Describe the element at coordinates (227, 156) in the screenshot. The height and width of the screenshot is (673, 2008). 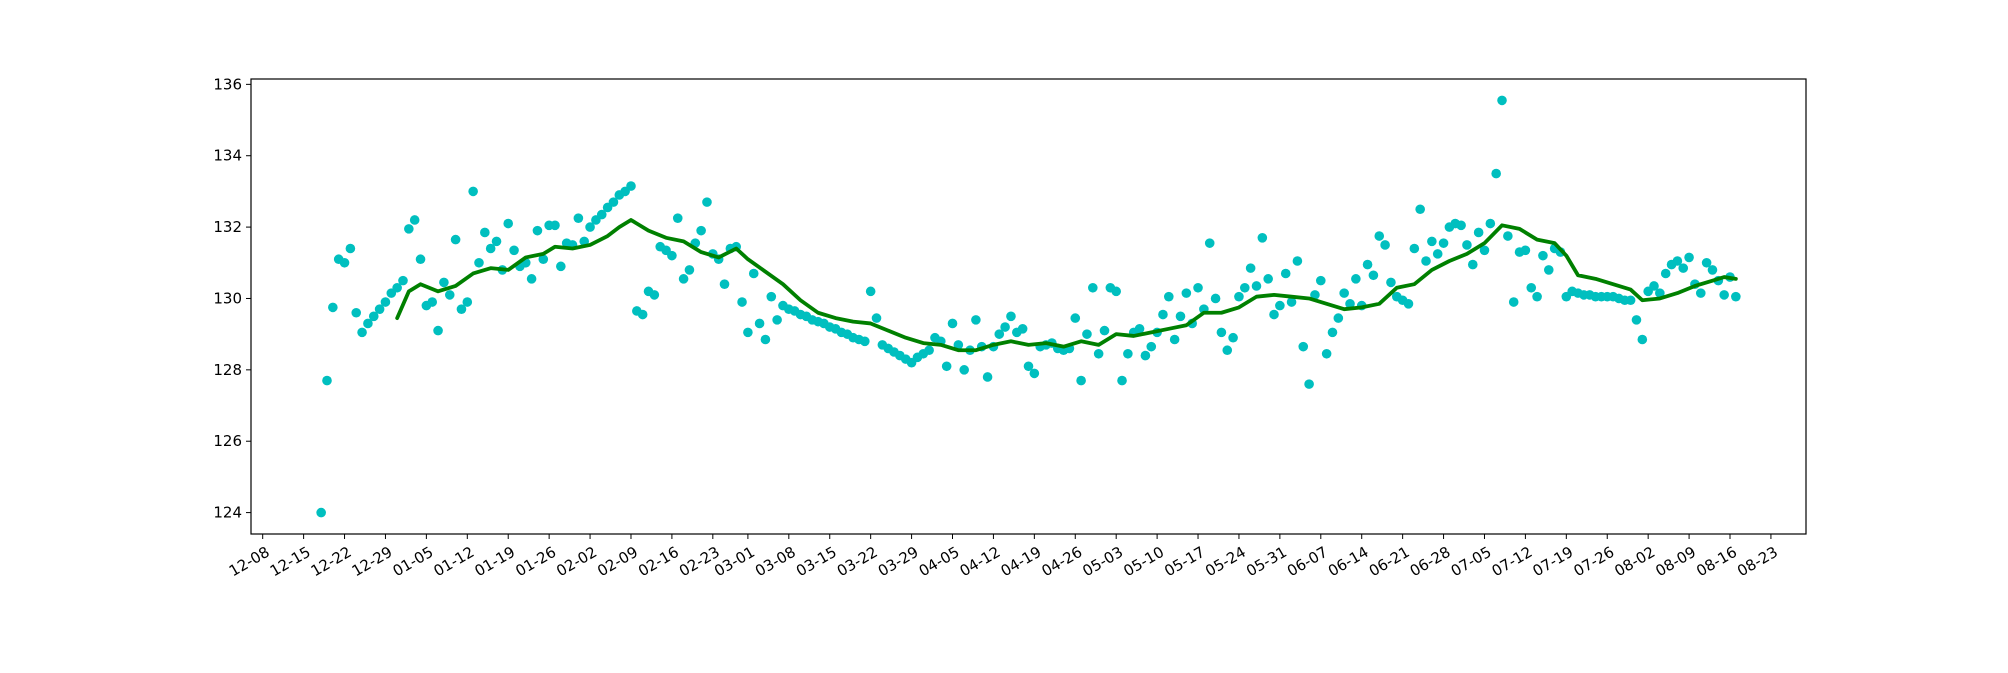
I see `y-tick-label: 134` at that location.